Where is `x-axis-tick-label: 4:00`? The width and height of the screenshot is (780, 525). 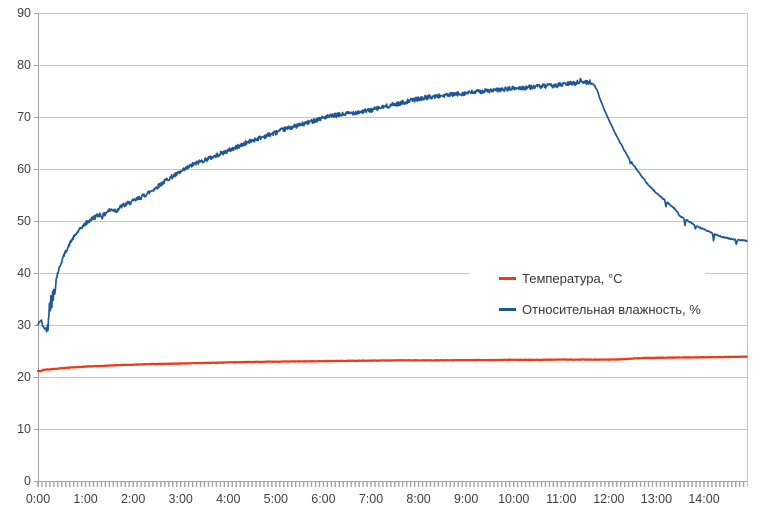 x-axis-tick-label: 4:00 is located at coordinates (228, 499).